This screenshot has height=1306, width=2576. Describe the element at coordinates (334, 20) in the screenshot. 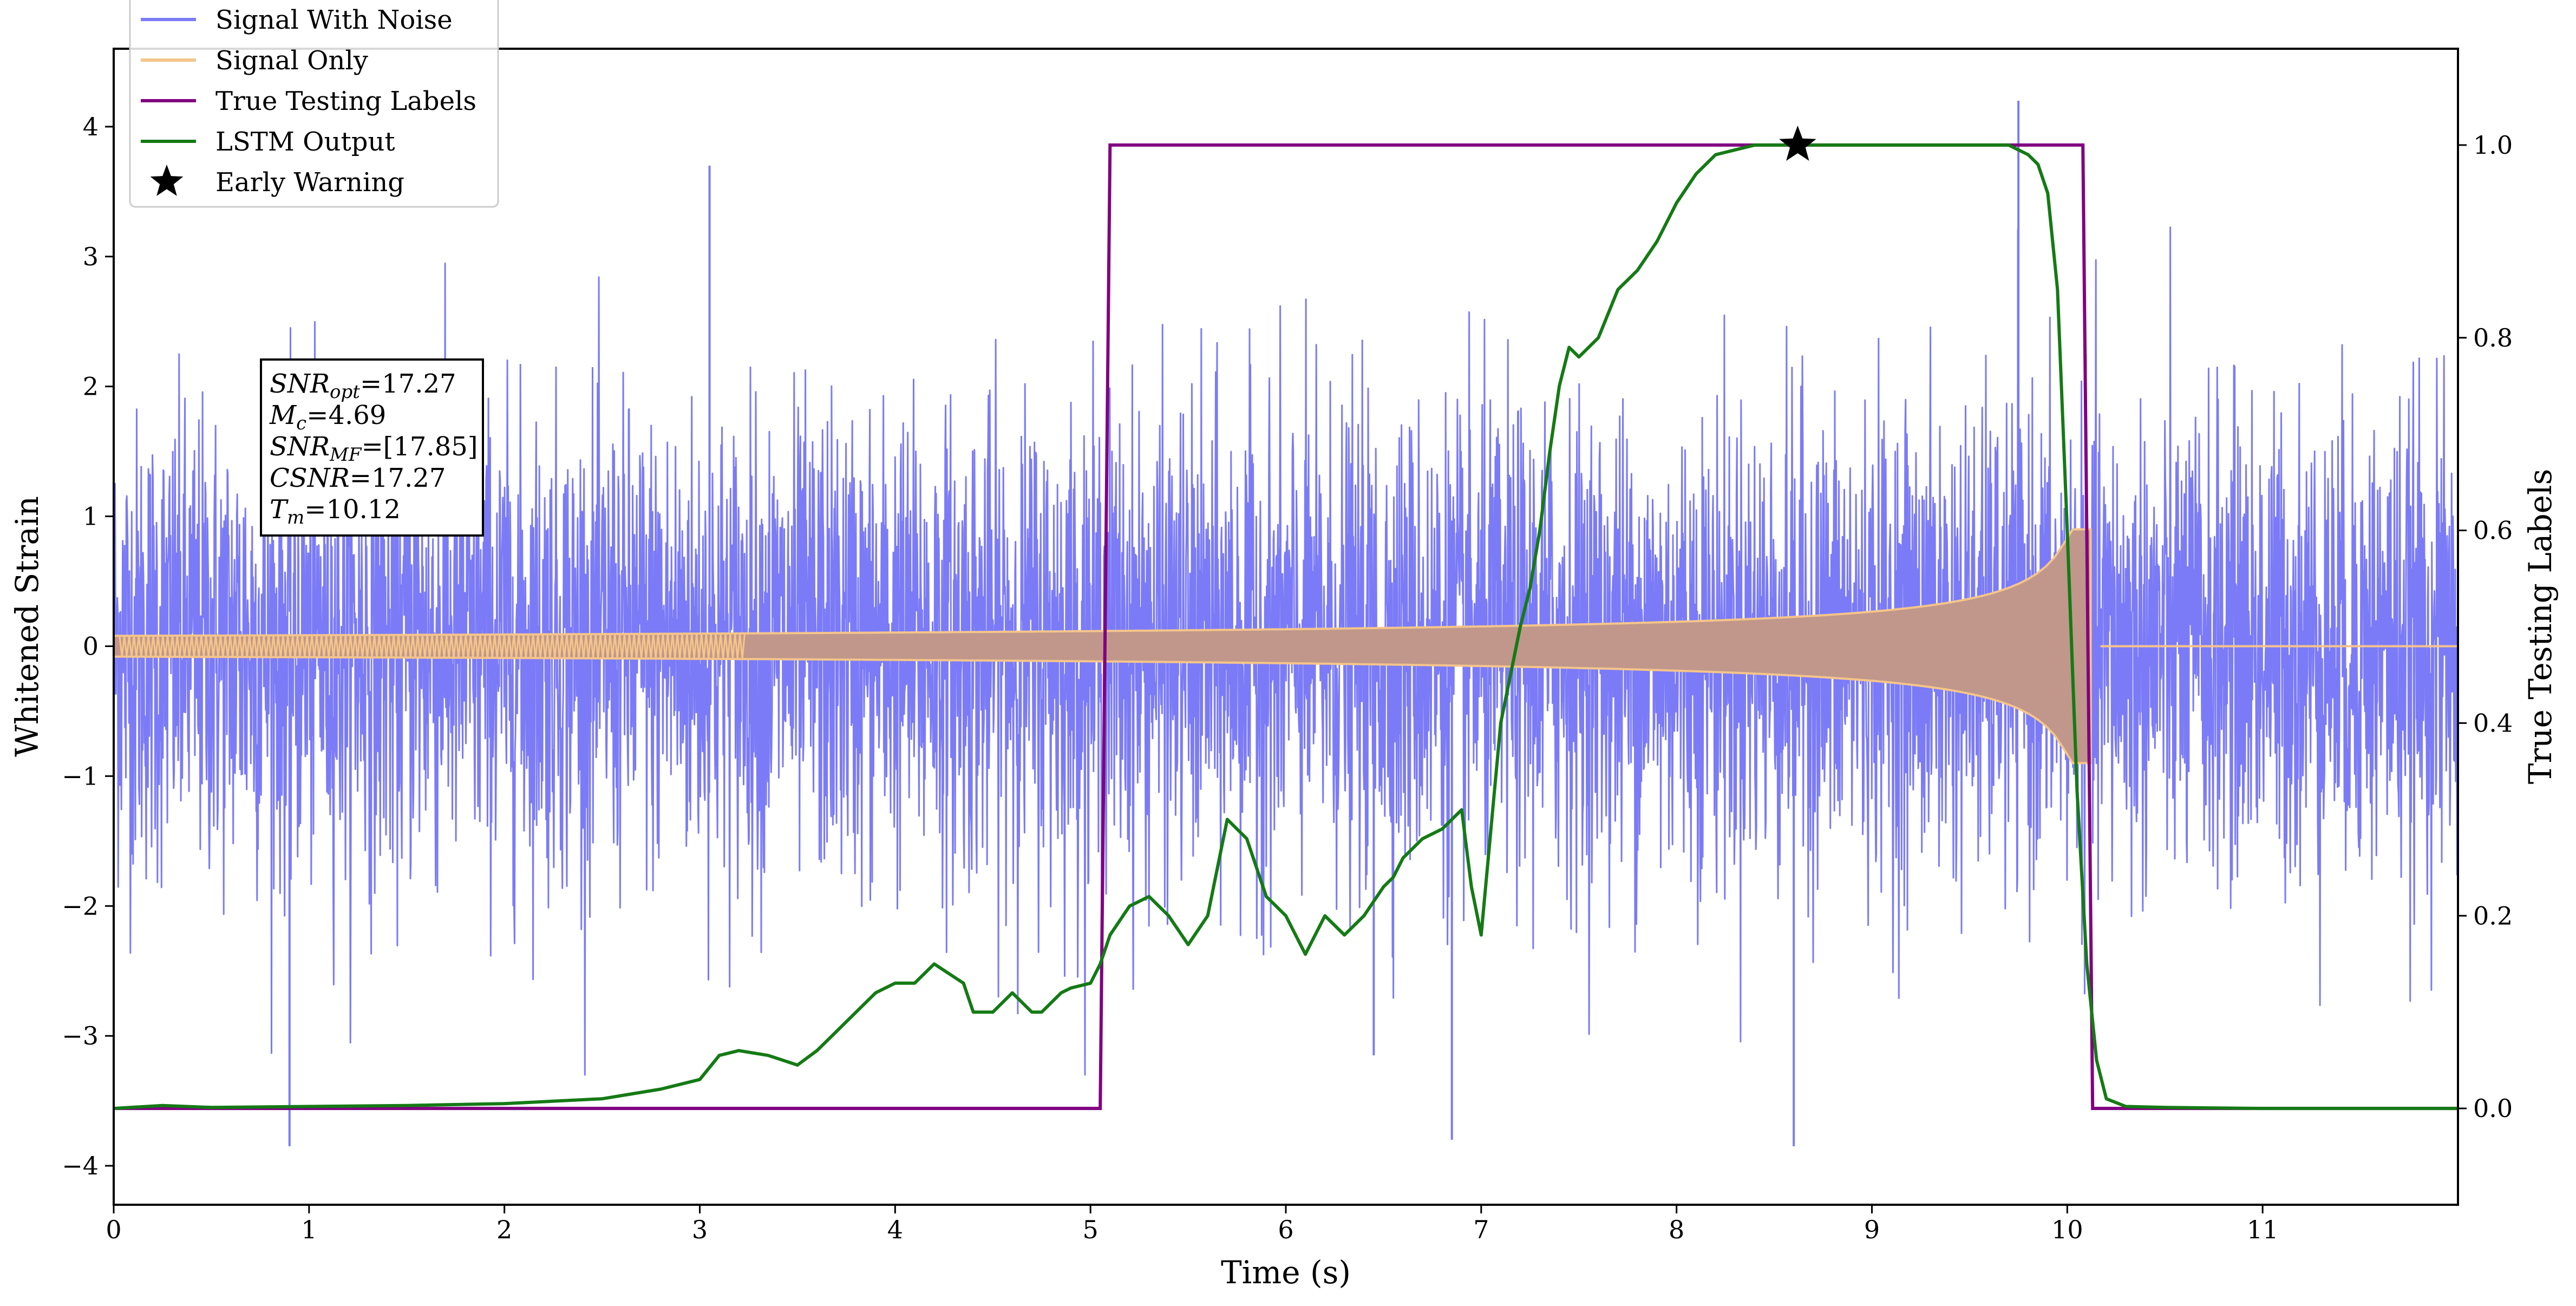

I see `legend-label-0: Signal With Noise` at that location.